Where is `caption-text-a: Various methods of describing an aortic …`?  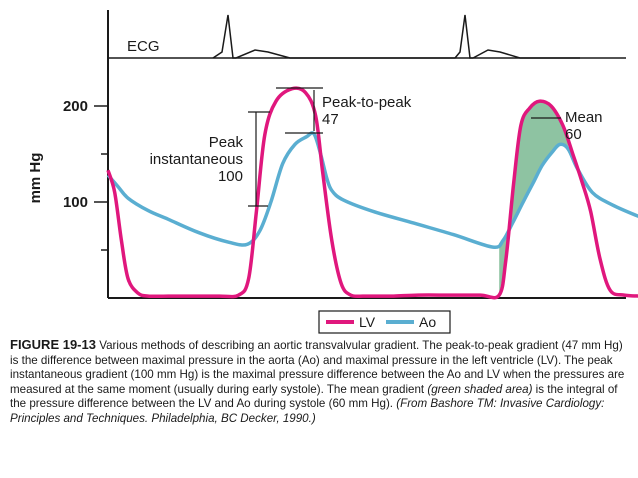
caption-text-a: Various methods of describing an aortic … is located at coordinates (317, 367).